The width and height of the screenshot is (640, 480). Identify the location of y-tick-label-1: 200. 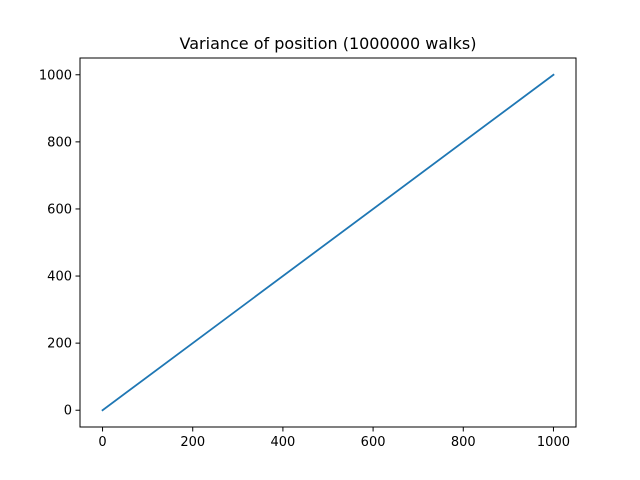
(59, 344).